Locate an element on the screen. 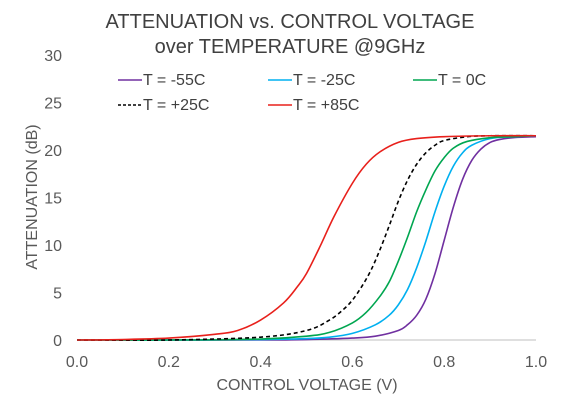 The image size is (561, 406). y-tick-label: 20 is located at coordinates (53, 151).